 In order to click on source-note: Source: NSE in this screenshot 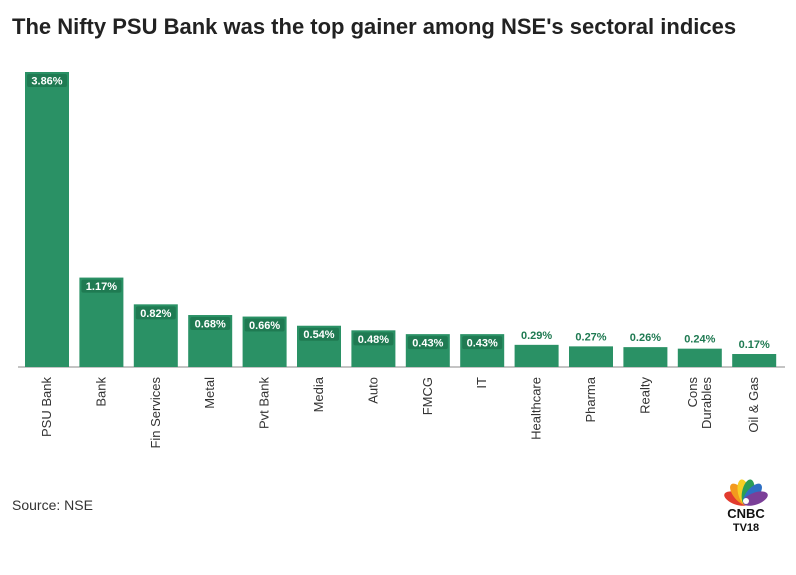, I will do `click(52, 505)`.